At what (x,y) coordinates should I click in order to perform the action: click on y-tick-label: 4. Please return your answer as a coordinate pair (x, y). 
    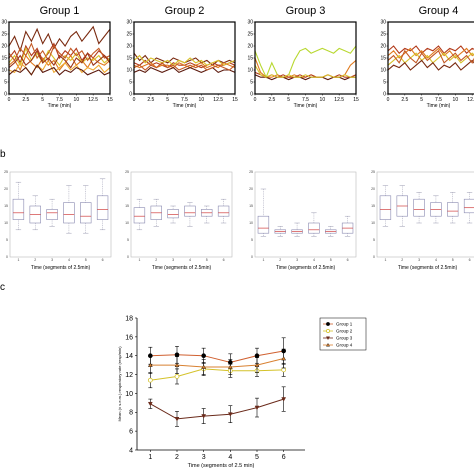
    Looking at the image, I should click on (131, 450).